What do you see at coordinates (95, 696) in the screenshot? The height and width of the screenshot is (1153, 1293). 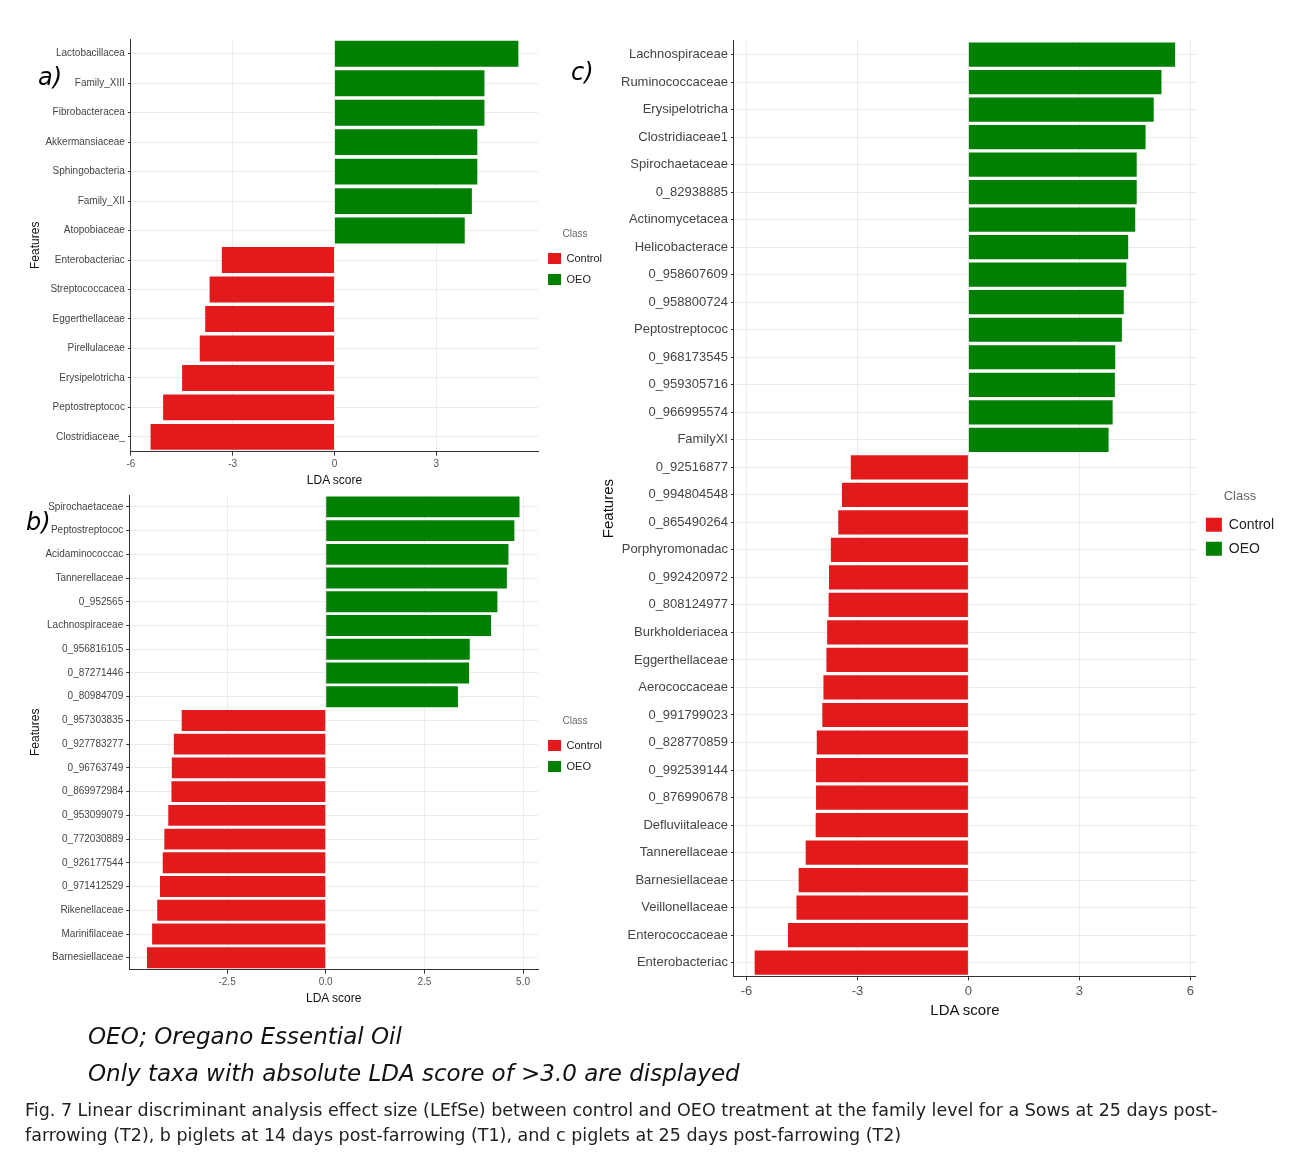 I see `y-tick-label: 0_80984709` at bounding box center [95, 696].